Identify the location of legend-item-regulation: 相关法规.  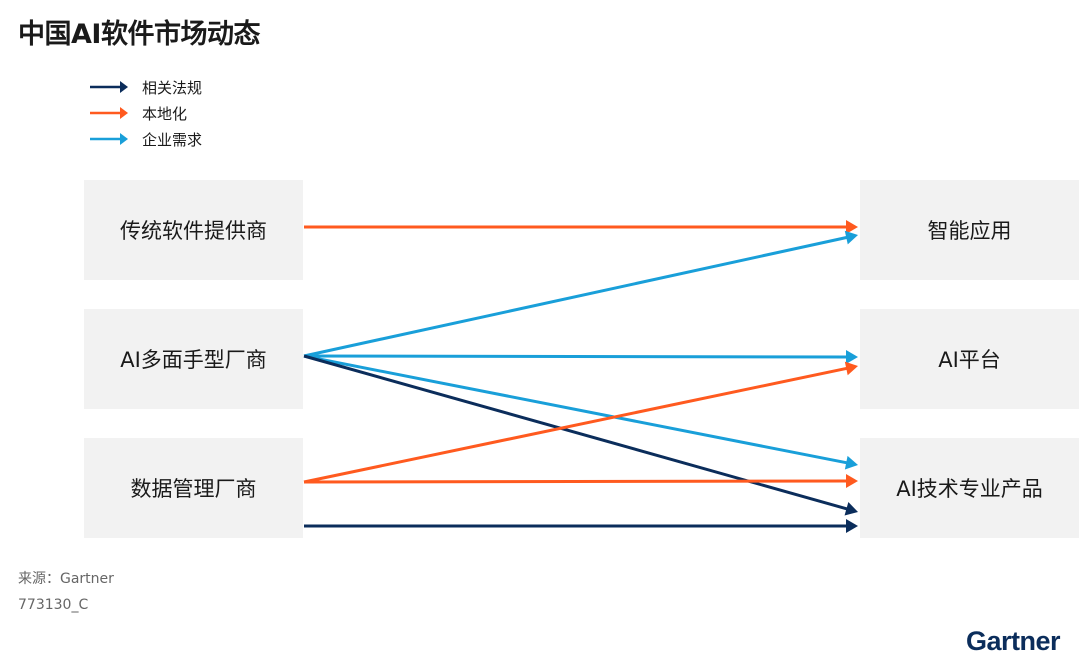
(146, 87).